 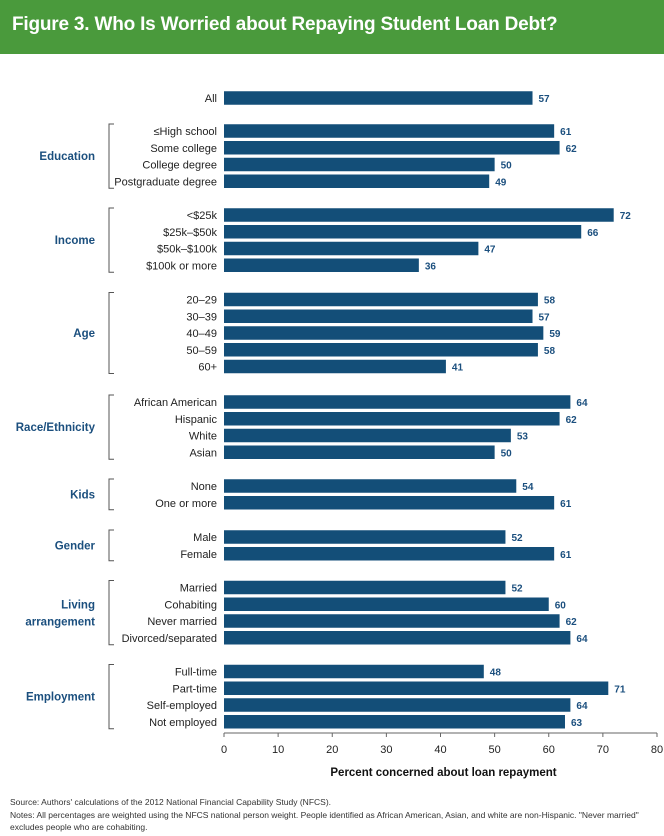 I want to click on value-label-self-employed: 64, so click(x=582, y=706).